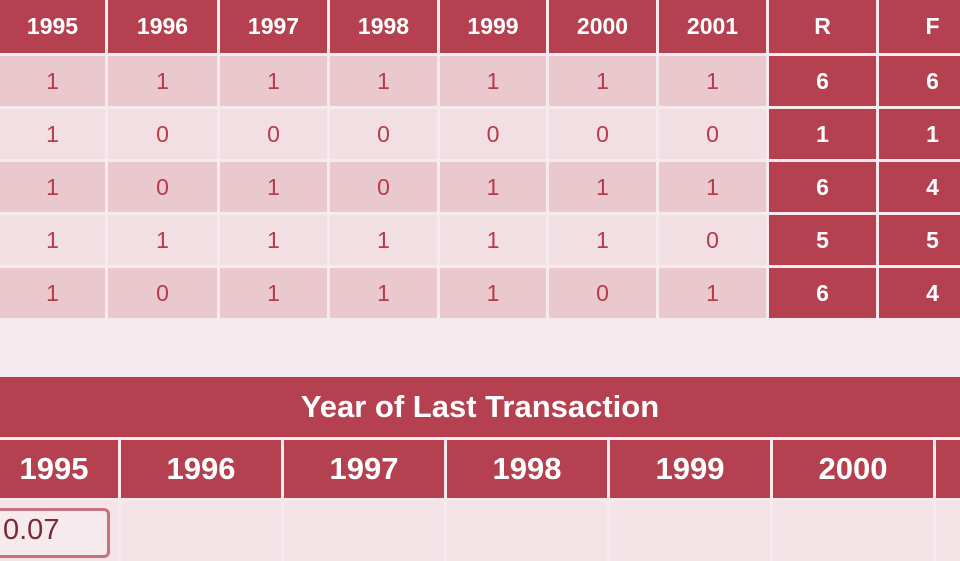 Image resolution: width=960 pixels, height=561 pixels. What do you see at coordinates (948, 469) in the screenshot?
I see `bottom-header-next` at bounding box center [948, 469].